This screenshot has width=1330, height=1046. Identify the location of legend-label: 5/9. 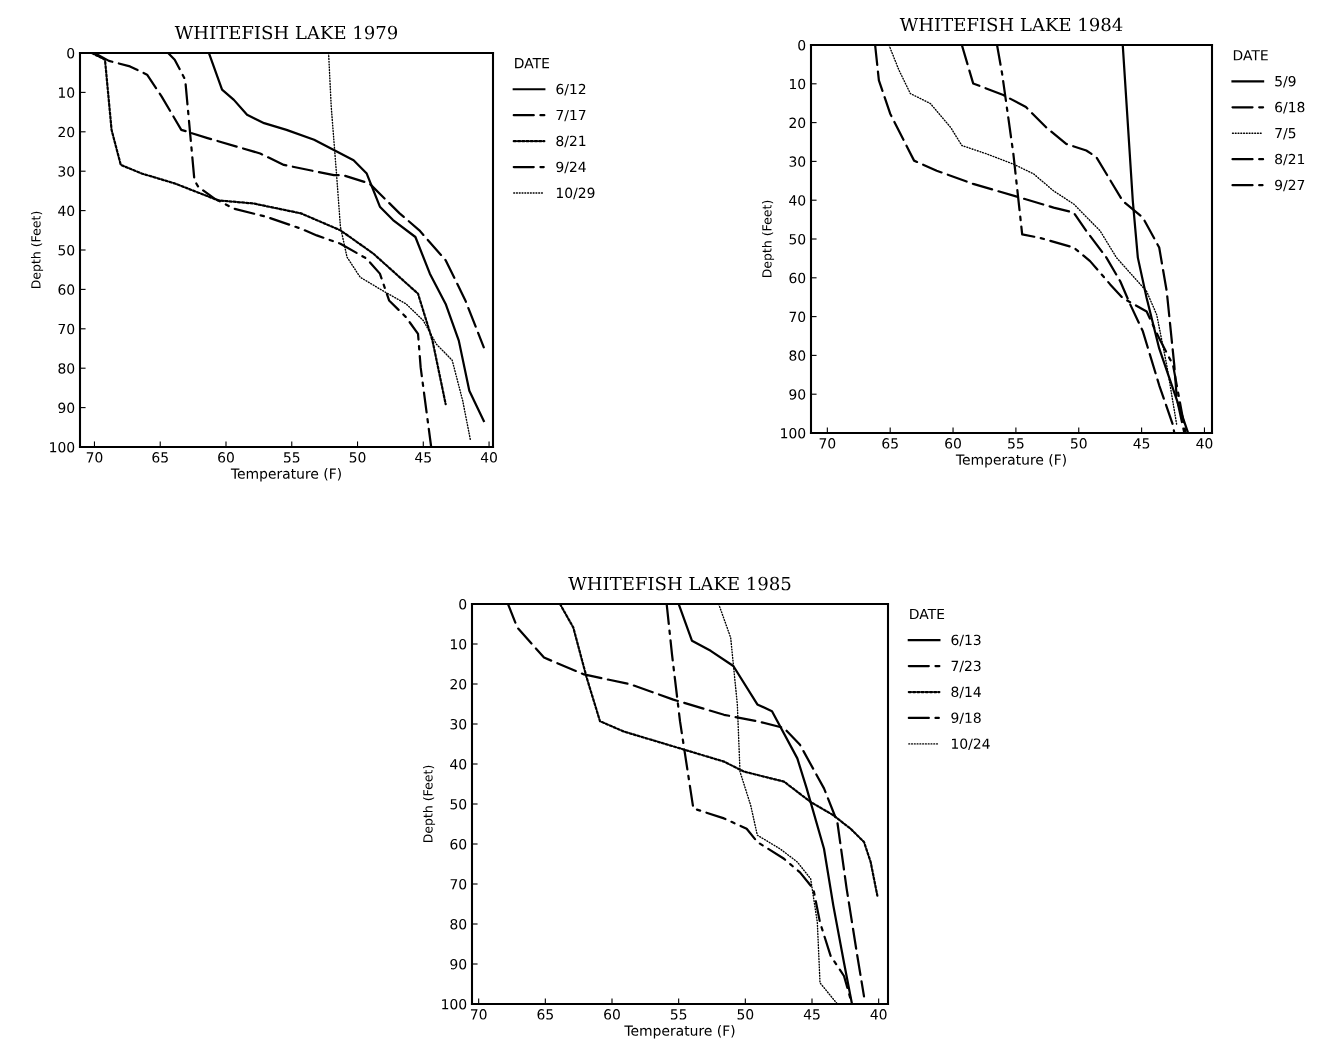
(1285, 81).